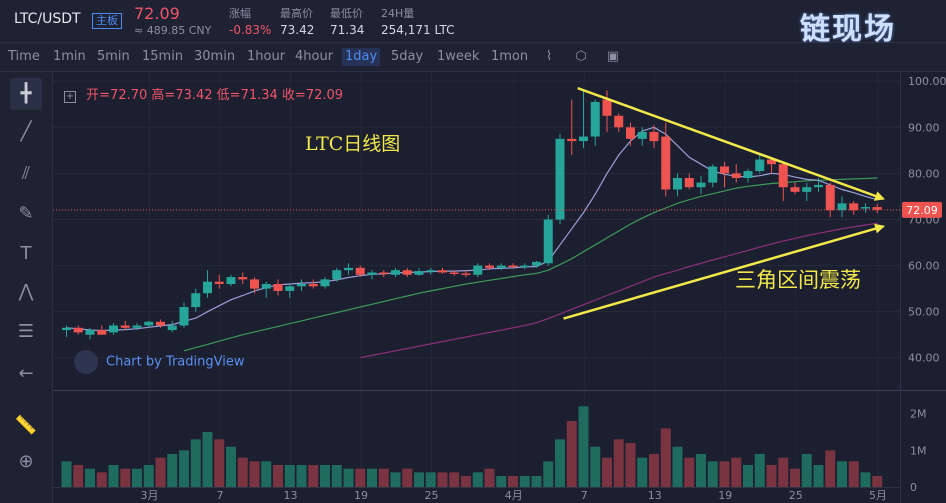 This screenshot has height=503, width=946. Describe the element at coordinates (107, 21) in the screenshot. I see `board-badge: 主板` at that location.